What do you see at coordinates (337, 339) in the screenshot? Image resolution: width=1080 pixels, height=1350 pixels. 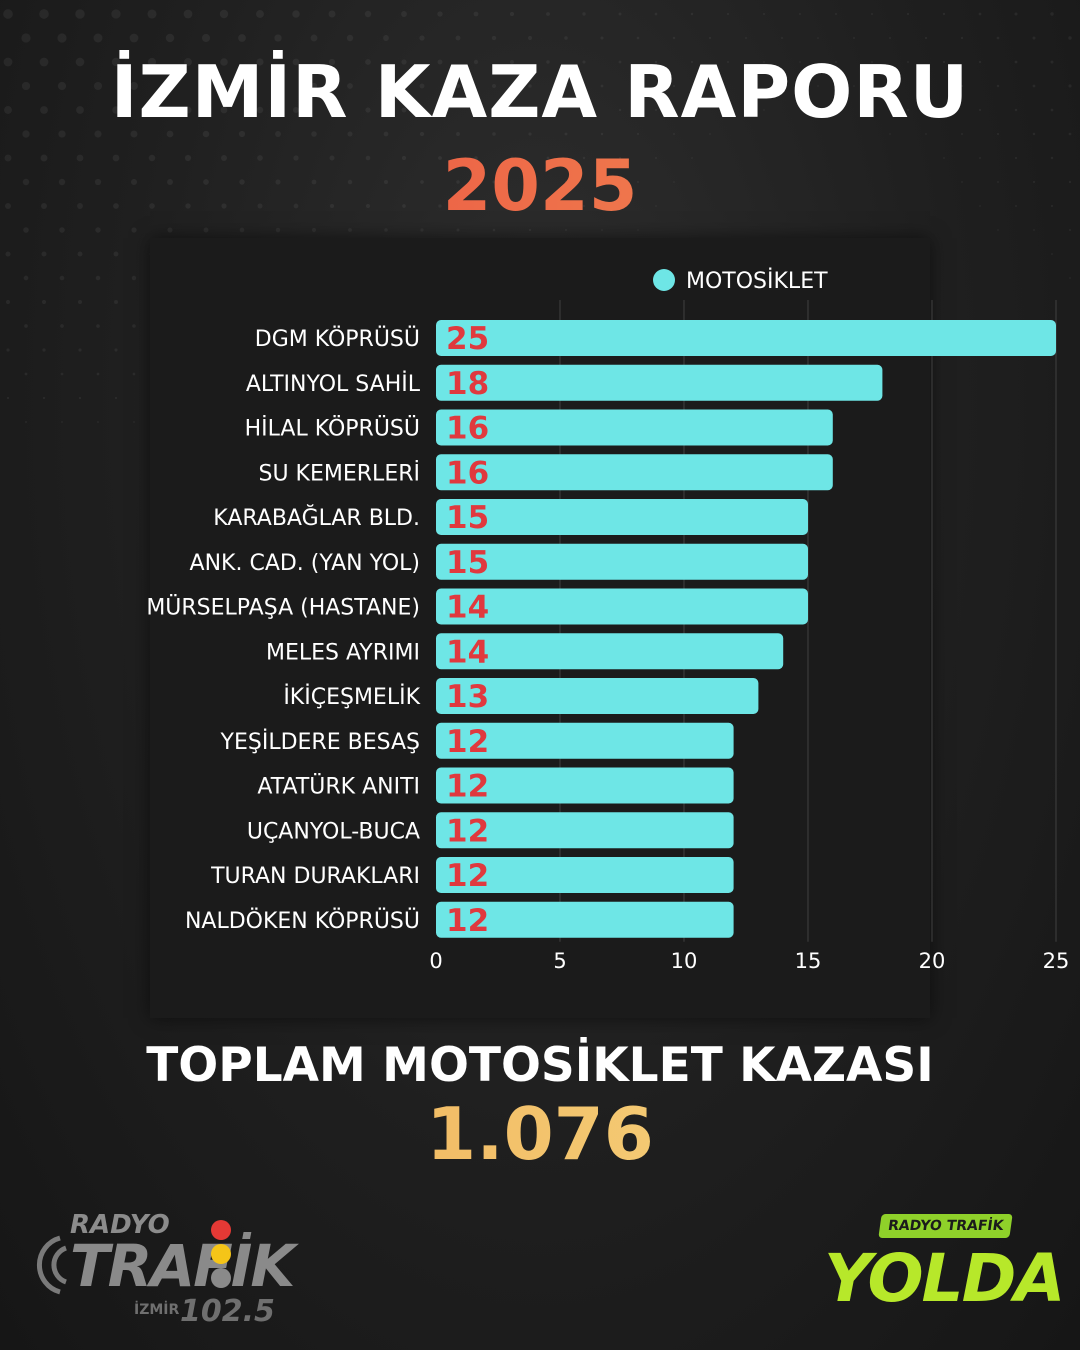 I see `category-label: DGM KÖPRÜSÜ` at bounding box center [337, 339].